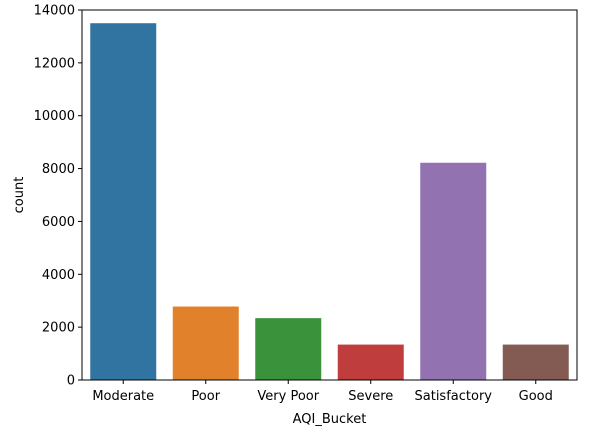  What do you see at coordinates (330, 419) in the screenshot?
I see `x-axis-label: AQI_Bucket` at bounding box center [330, 419].